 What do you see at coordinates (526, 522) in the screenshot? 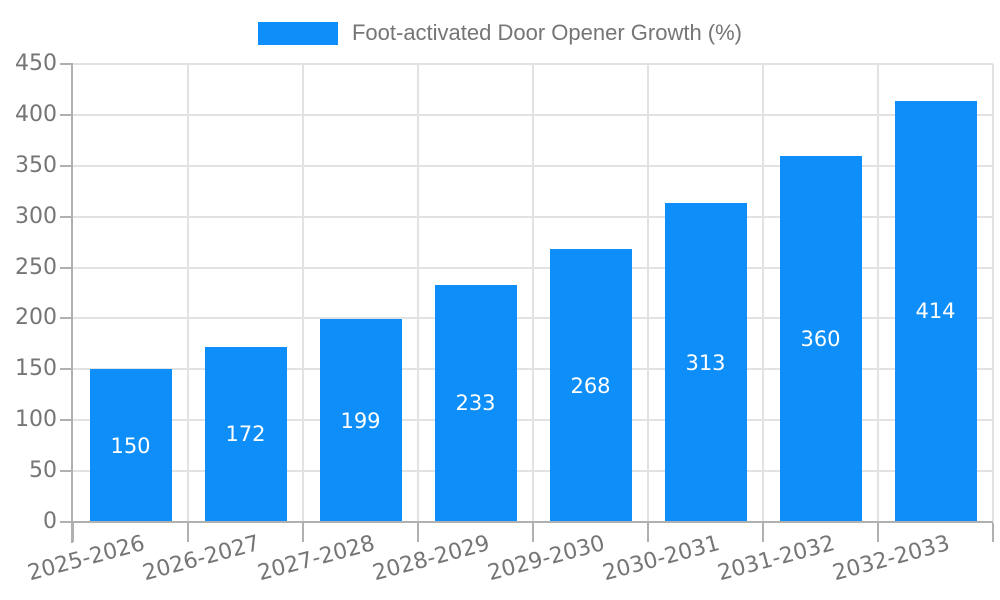
I see `x-axis-line` at bounding box center [526, 522].